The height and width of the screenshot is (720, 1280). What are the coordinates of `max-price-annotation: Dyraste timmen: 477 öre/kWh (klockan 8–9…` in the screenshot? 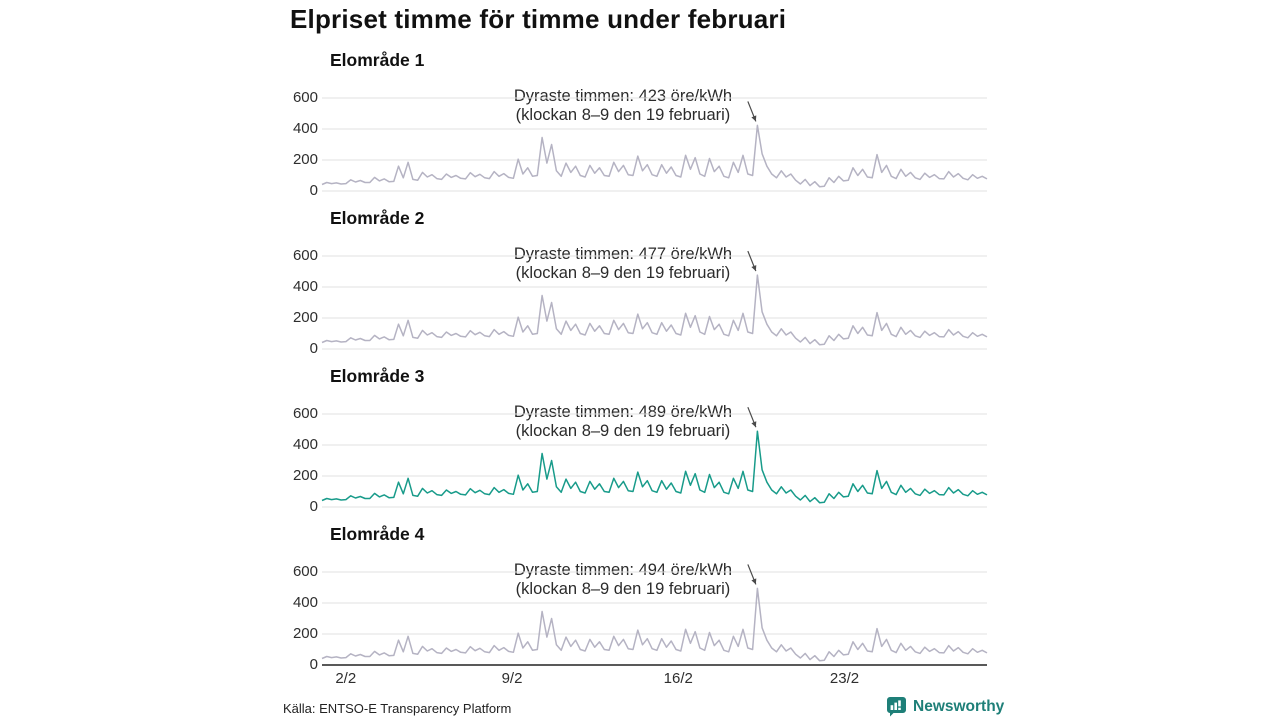 It's located at (623, 264).